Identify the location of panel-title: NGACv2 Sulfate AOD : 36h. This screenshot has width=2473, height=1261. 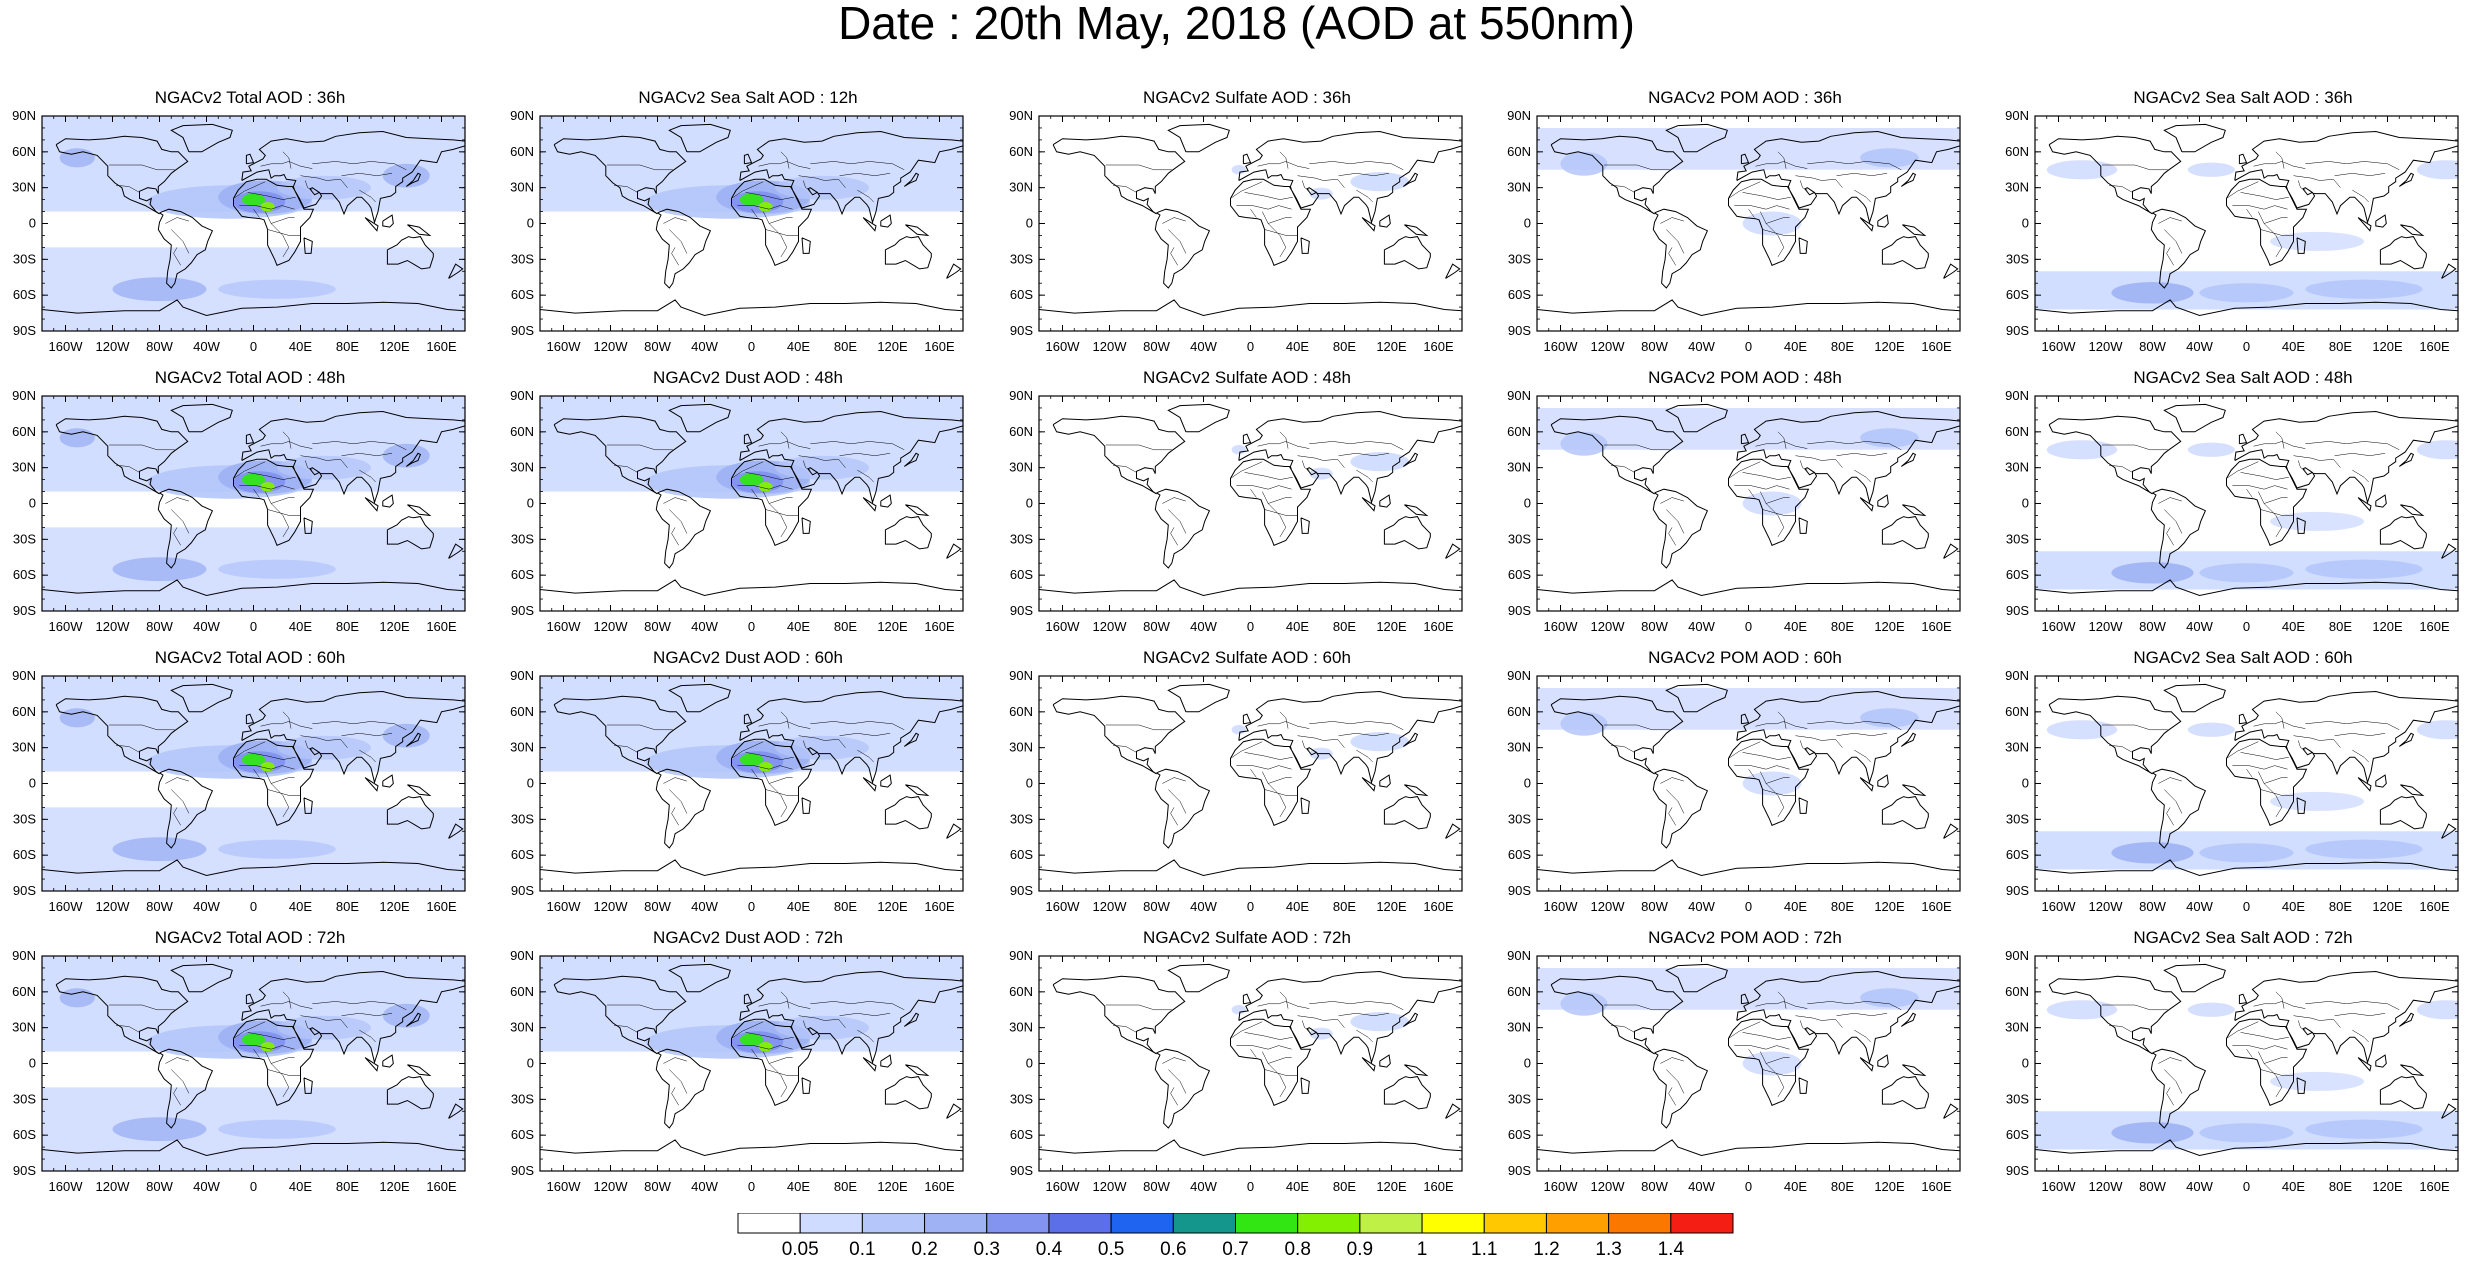
(1247, 97).